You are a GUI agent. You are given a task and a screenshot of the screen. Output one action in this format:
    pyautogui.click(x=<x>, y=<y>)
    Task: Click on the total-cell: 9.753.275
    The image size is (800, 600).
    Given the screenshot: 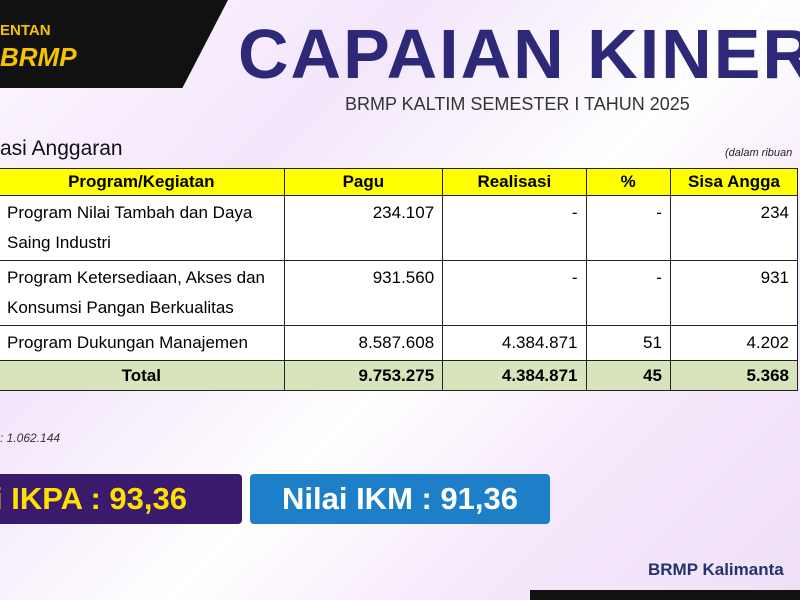 What is the action you would take?
    pyautogui.click(x=363, y=375)
    